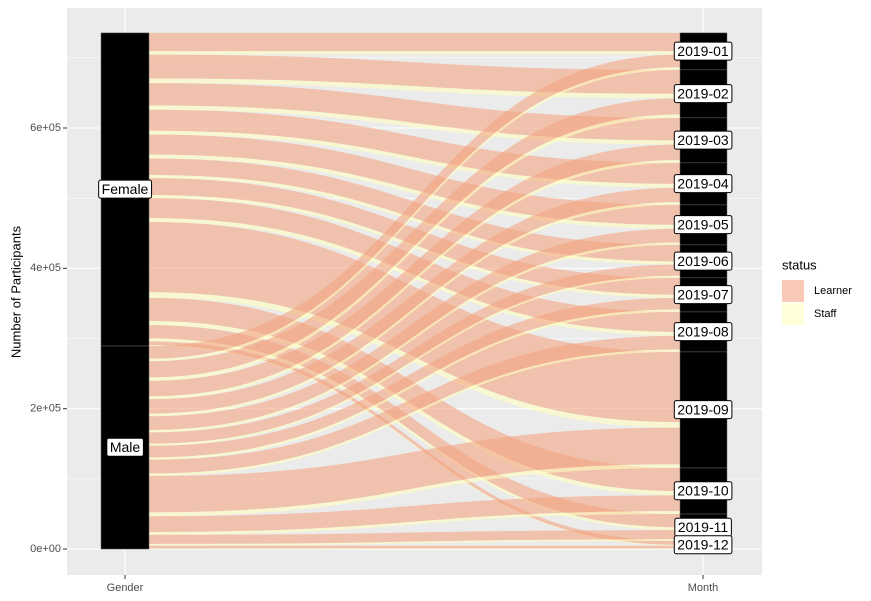 This screenshot has width=871, height=601. Describe the element at coordinates (833, 291) in the screenshot. I see `legend-label: Learner` at that location.